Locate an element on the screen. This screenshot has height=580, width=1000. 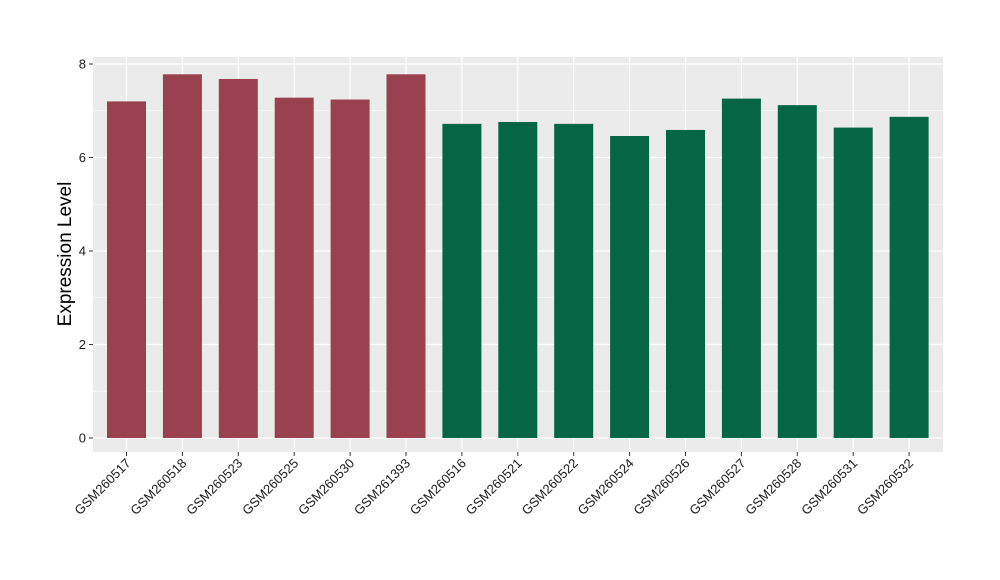
x-tick-label: GSM260521 is located at coordinates (494, 487).